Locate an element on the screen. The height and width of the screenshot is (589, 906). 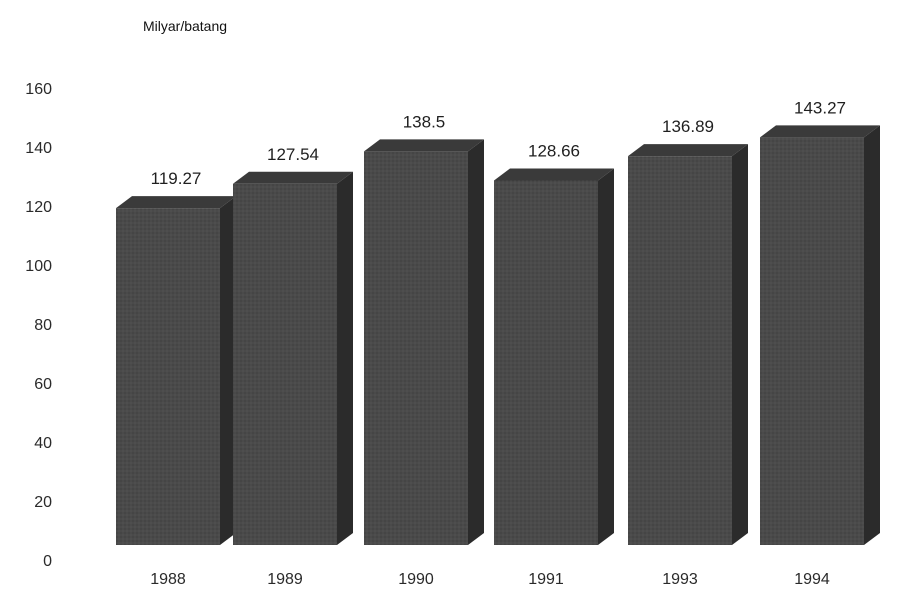
y-tick-label: 160 is located at coordinates (38, 89).